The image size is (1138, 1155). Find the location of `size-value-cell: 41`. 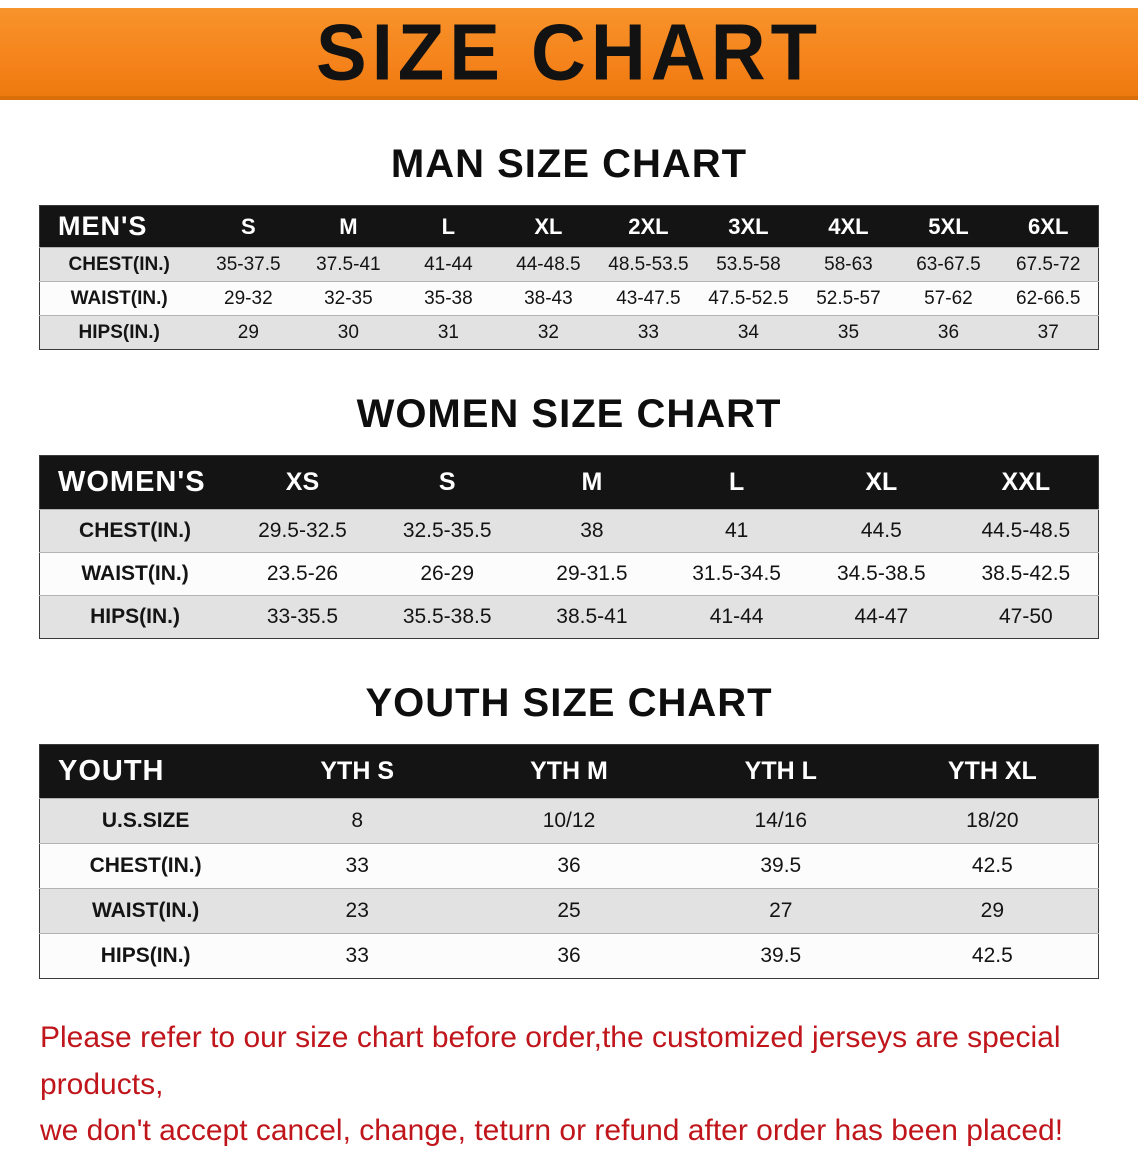

size-value-cell: 41 is located at coordinates (736, 530).